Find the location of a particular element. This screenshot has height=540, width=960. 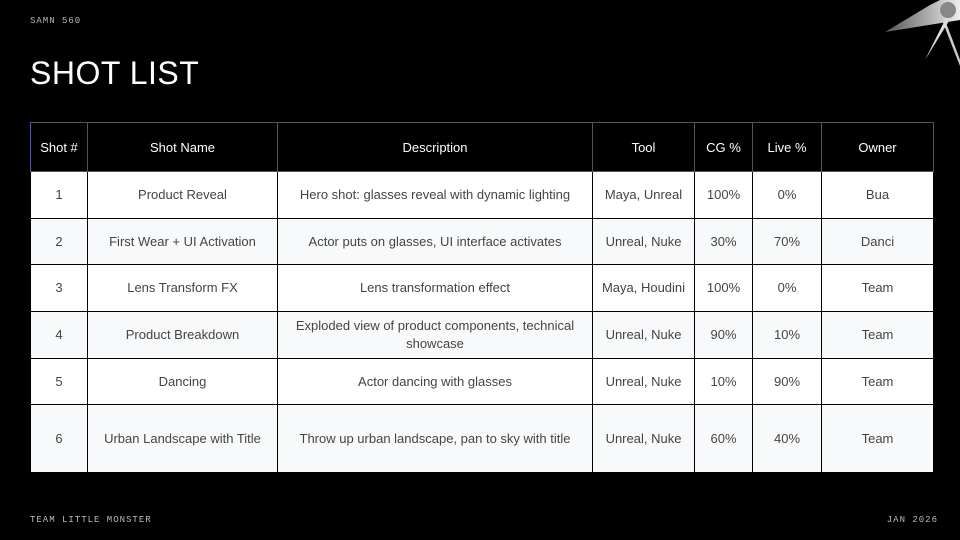

table-cell: 1 is located at coordinates (59, 195).